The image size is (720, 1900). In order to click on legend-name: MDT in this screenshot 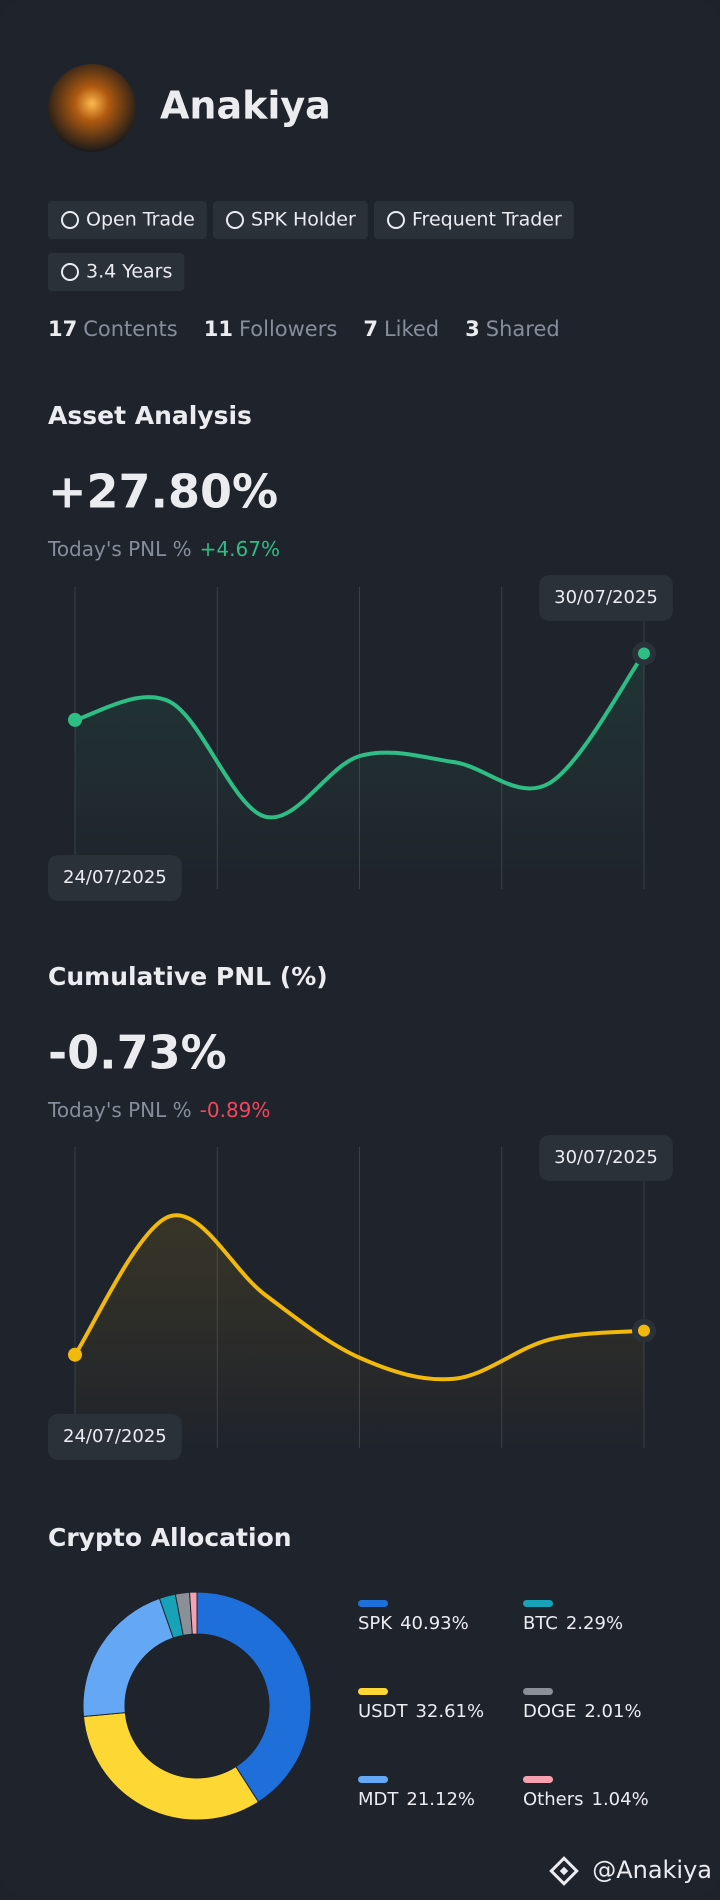, I will do `click(378, 1799)`.